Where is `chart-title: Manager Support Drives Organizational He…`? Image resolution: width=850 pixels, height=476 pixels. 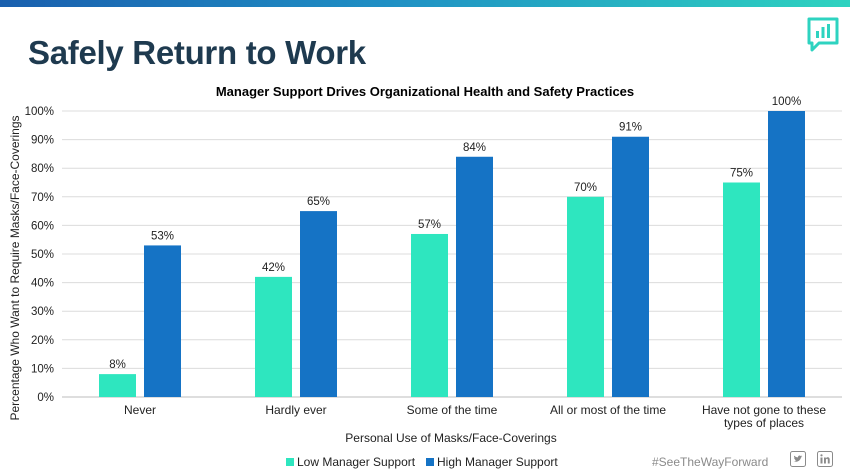
chart-title: Manager Support Drives Organizational He… is located at coordinates (425, 91).